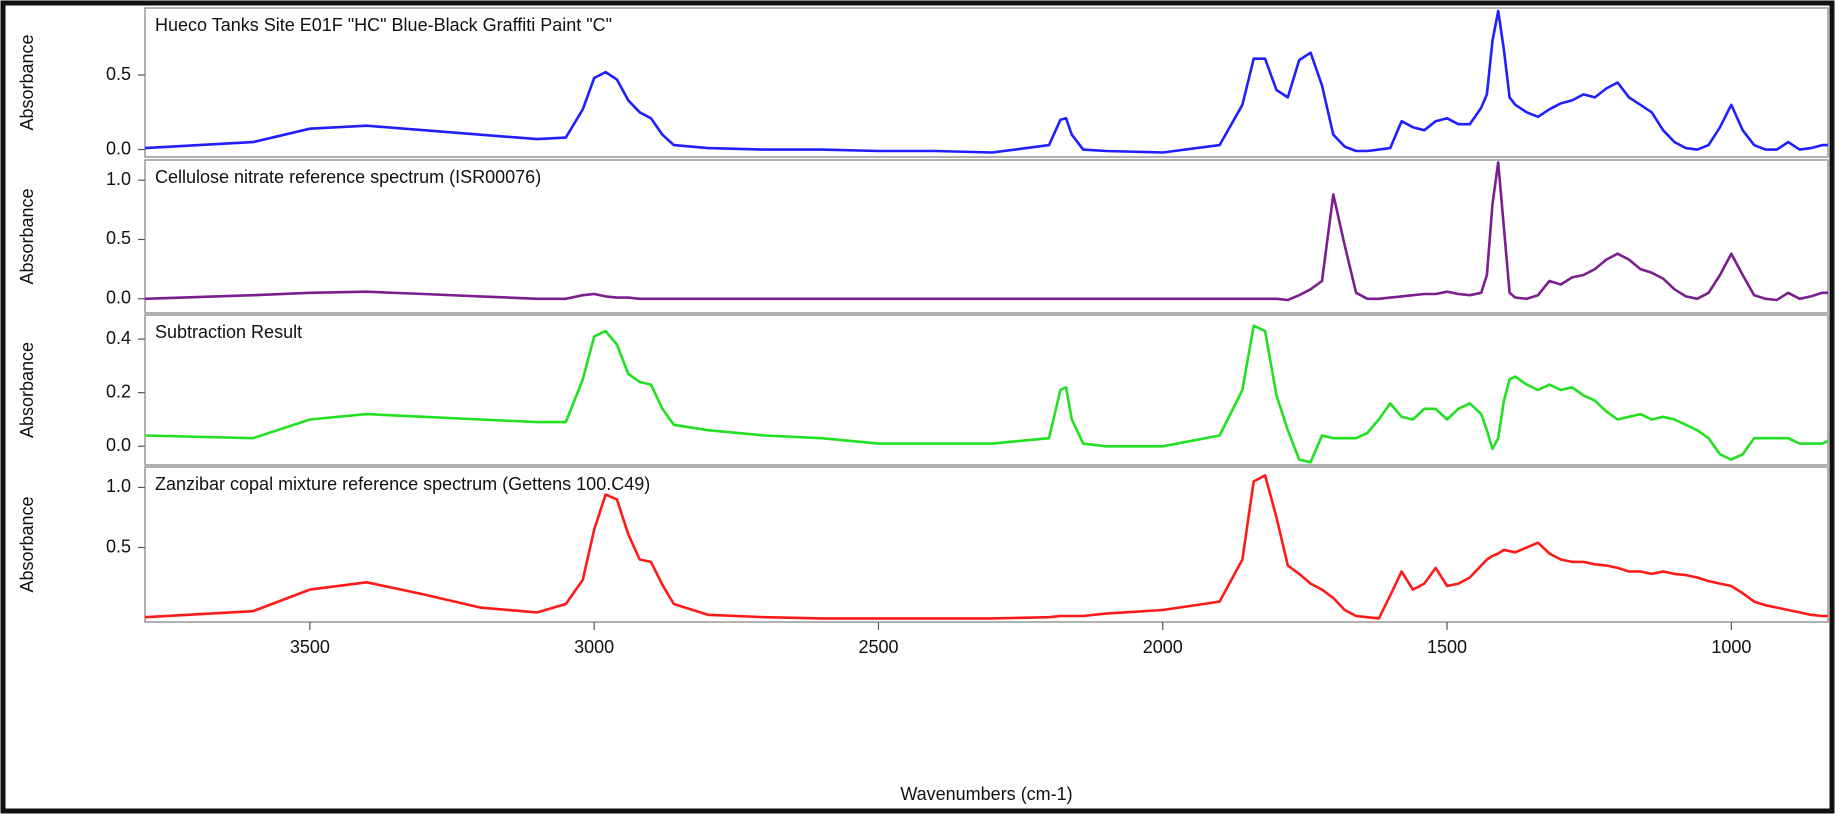 The image size is (1835, 814). I want to click on x-tick-label: 3000, so click(594, 647).